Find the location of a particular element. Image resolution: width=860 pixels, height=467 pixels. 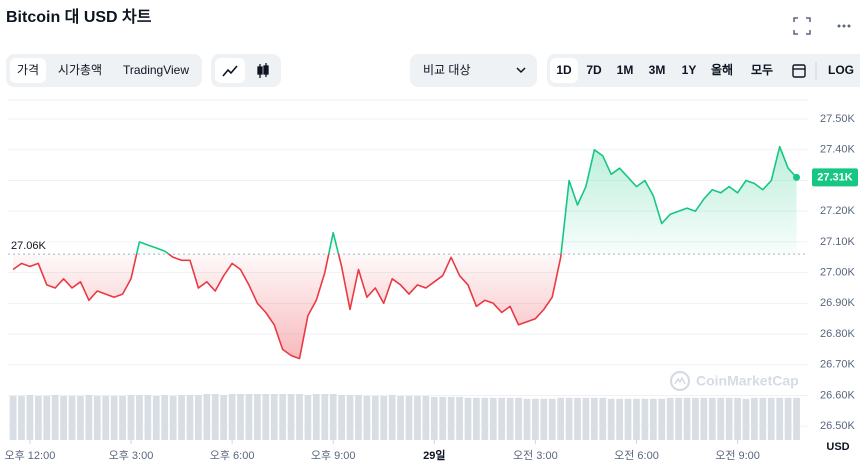

tab: 시가총액 is located at coordinates (80, 70).